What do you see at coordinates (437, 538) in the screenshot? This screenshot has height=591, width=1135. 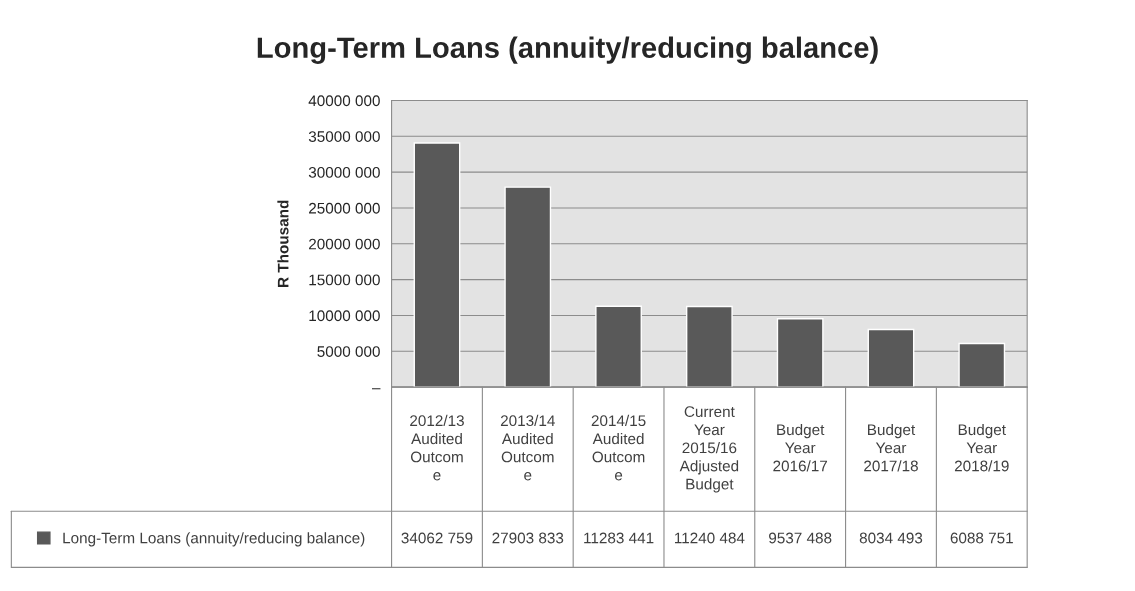 I see `data-label: 34062 759` at bounding box center [437, 538].